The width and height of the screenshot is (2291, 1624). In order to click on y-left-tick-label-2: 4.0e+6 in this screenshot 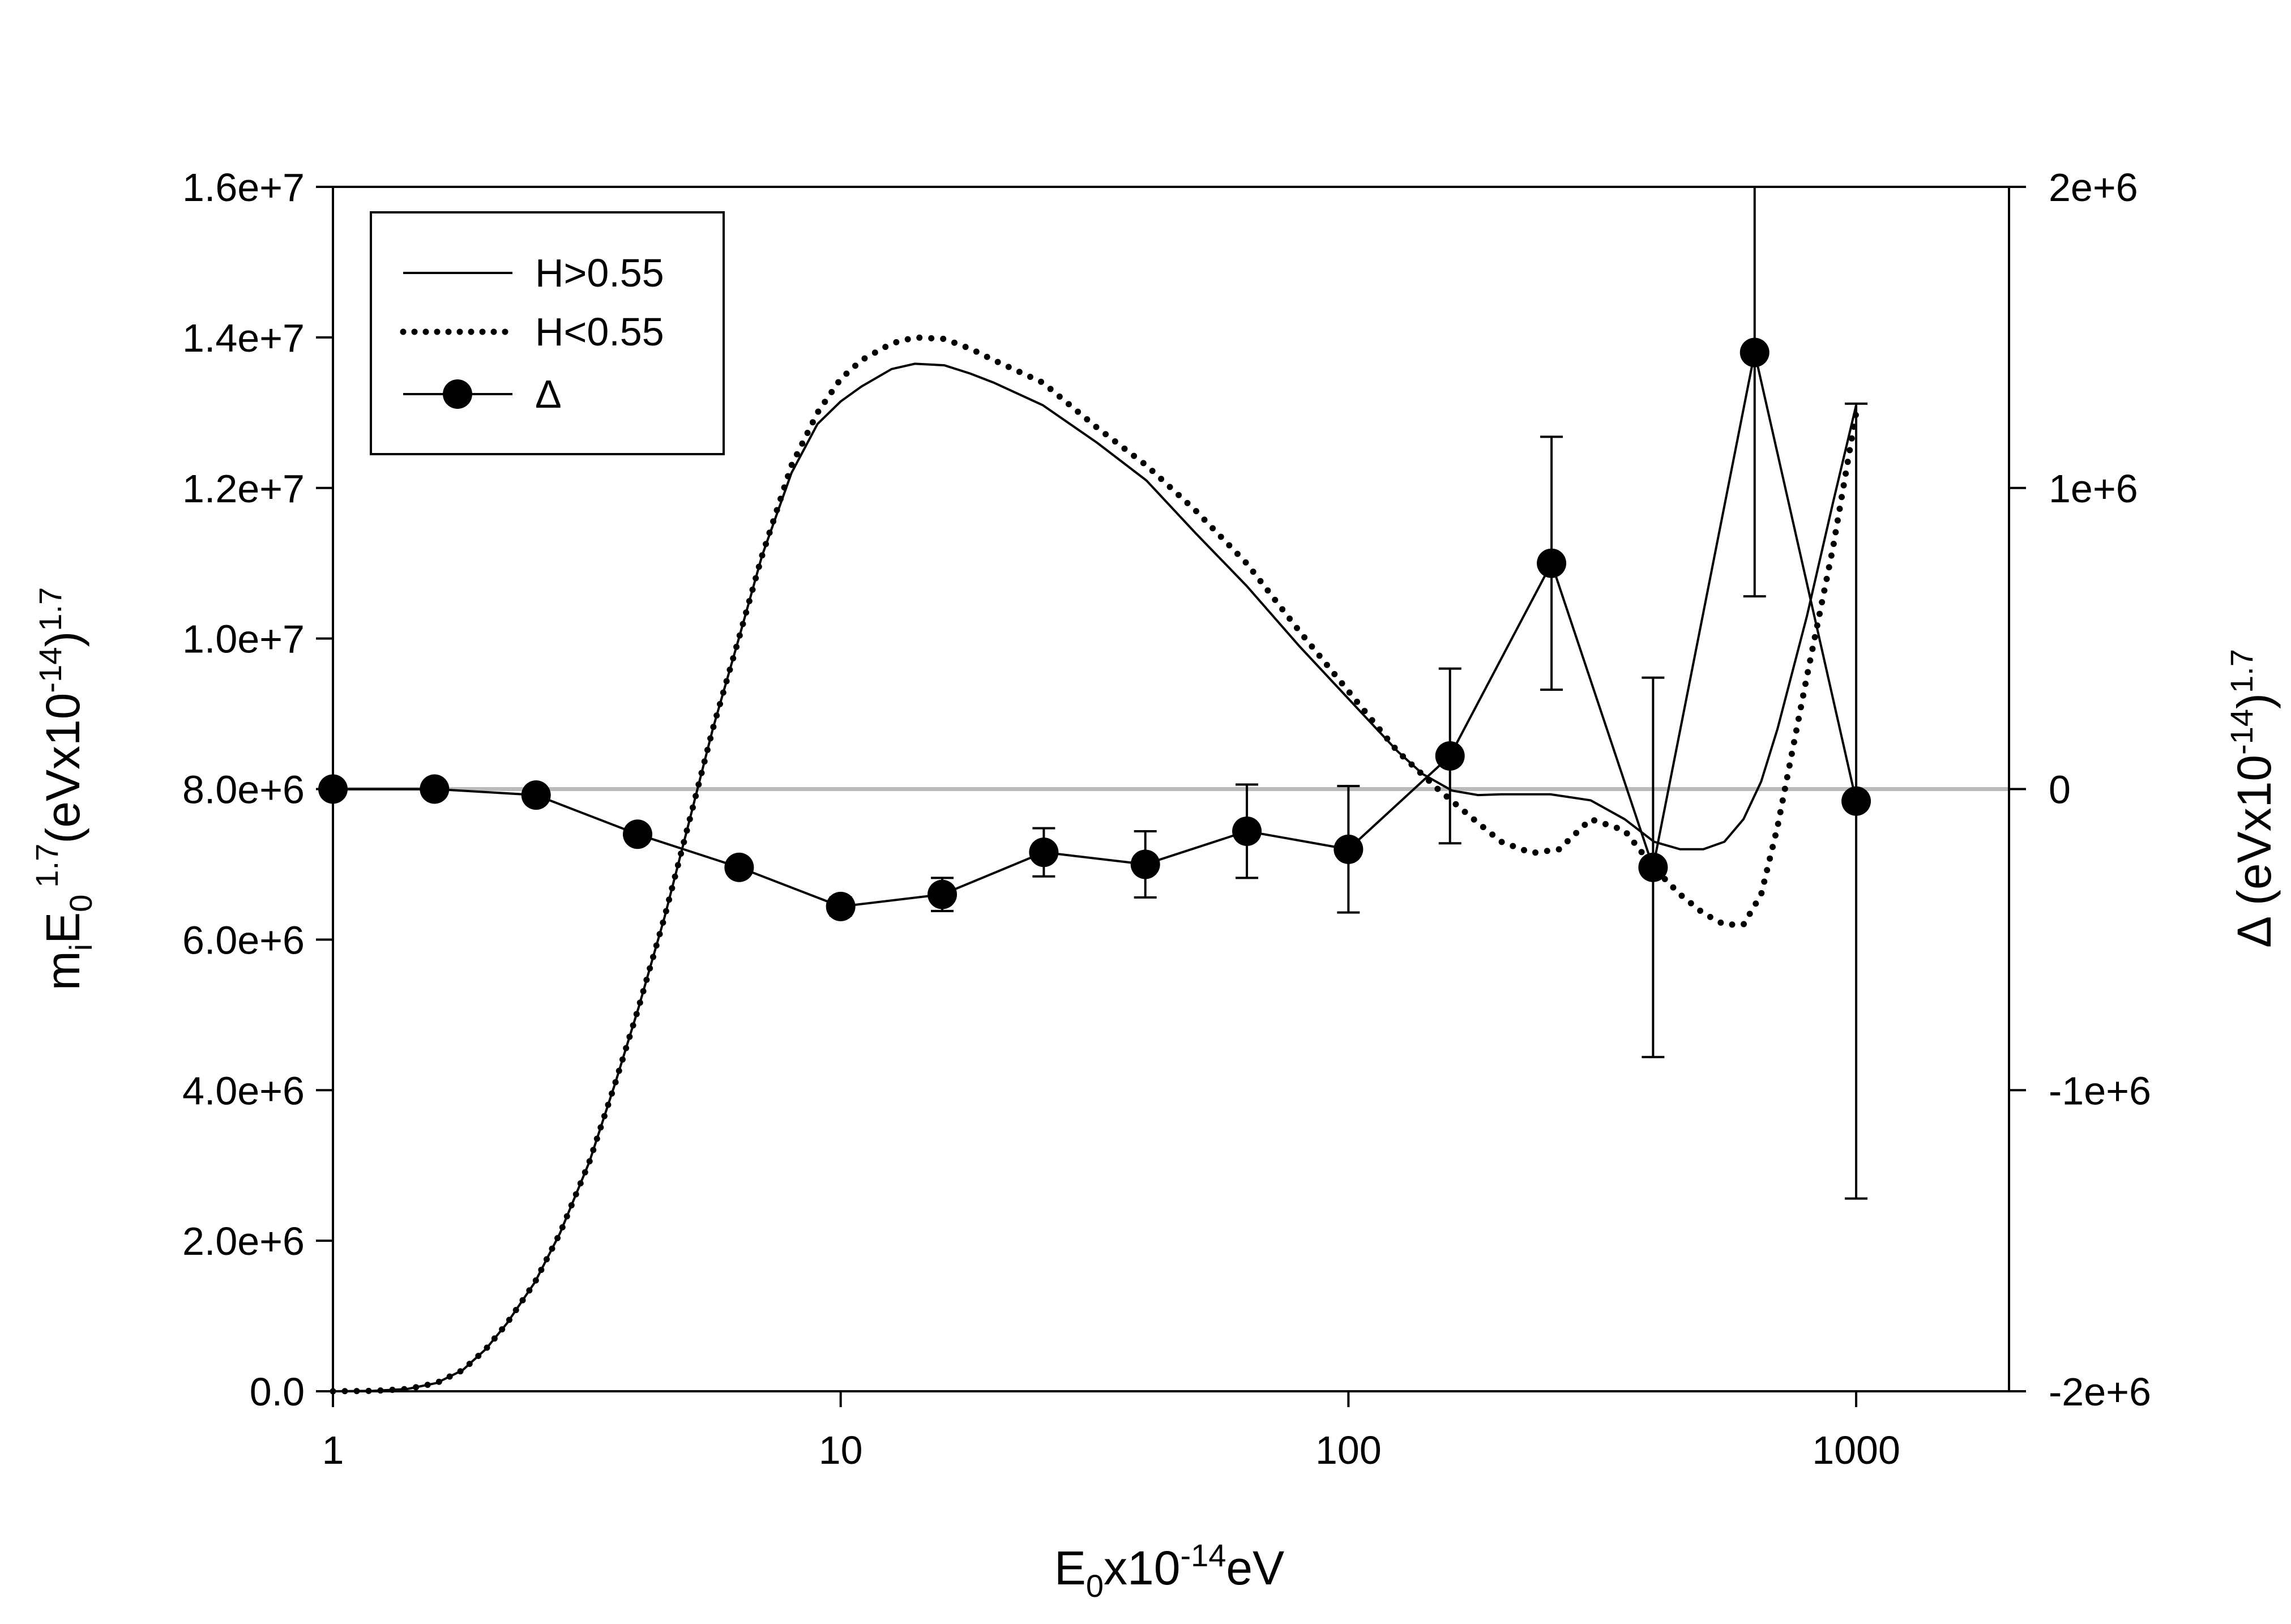, I will do `click(243, 1091)`.